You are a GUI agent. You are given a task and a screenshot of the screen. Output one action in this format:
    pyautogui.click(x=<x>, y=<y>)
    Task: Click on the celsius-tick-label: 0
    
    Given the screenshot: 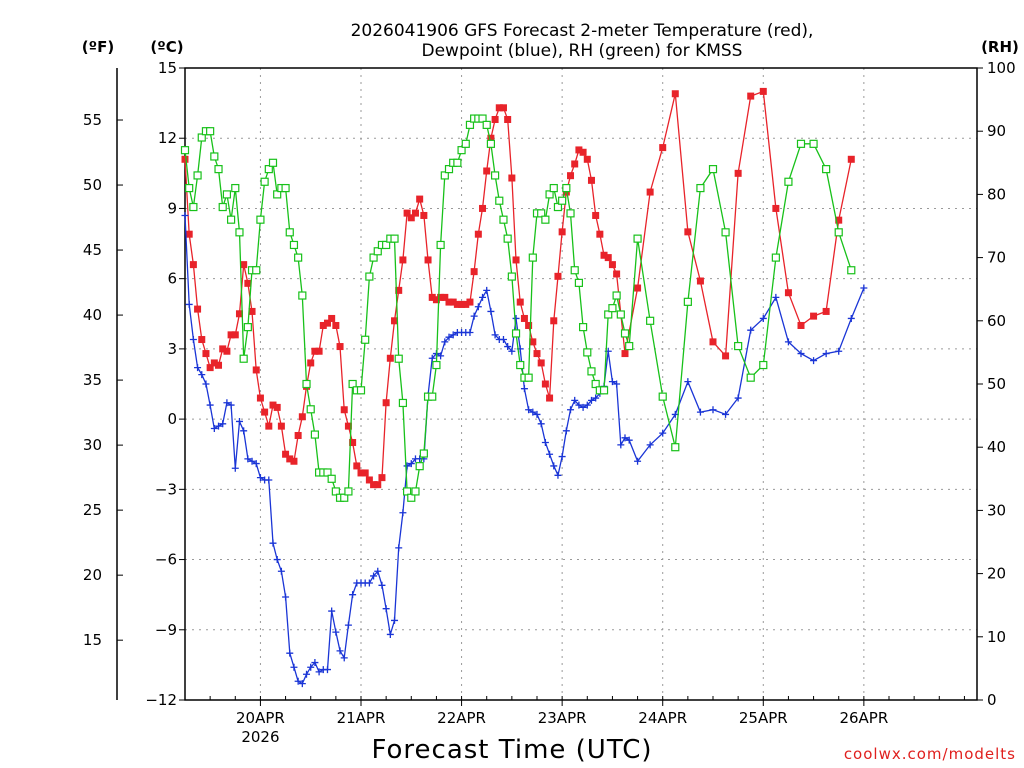 What is the action you would take?
    pyautogui.click(x=172, y=419)
    